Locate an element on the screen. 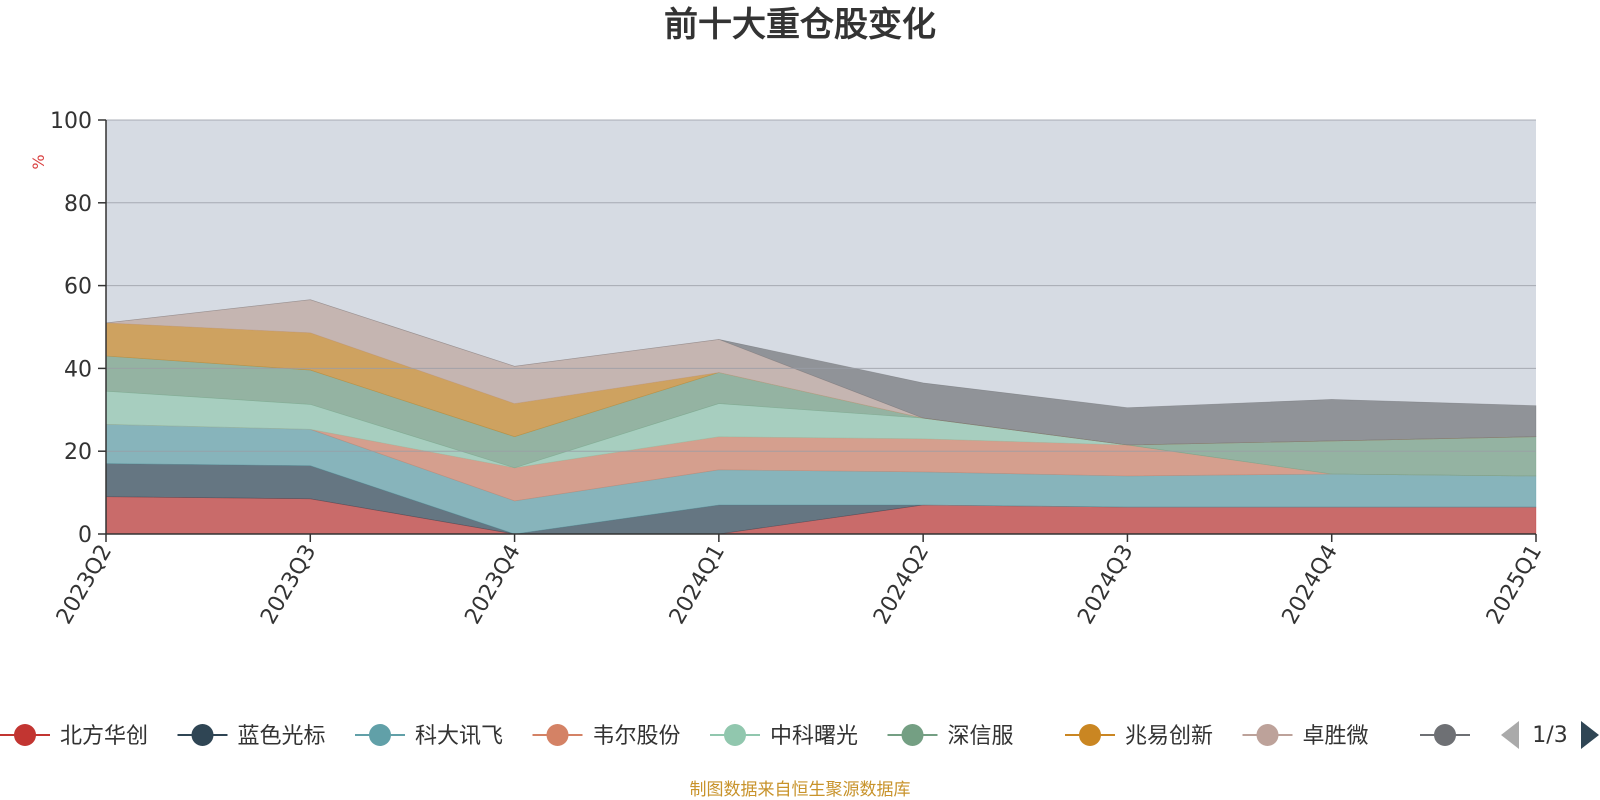  y-tick-label: 100 is located at coordinates (71, 121).